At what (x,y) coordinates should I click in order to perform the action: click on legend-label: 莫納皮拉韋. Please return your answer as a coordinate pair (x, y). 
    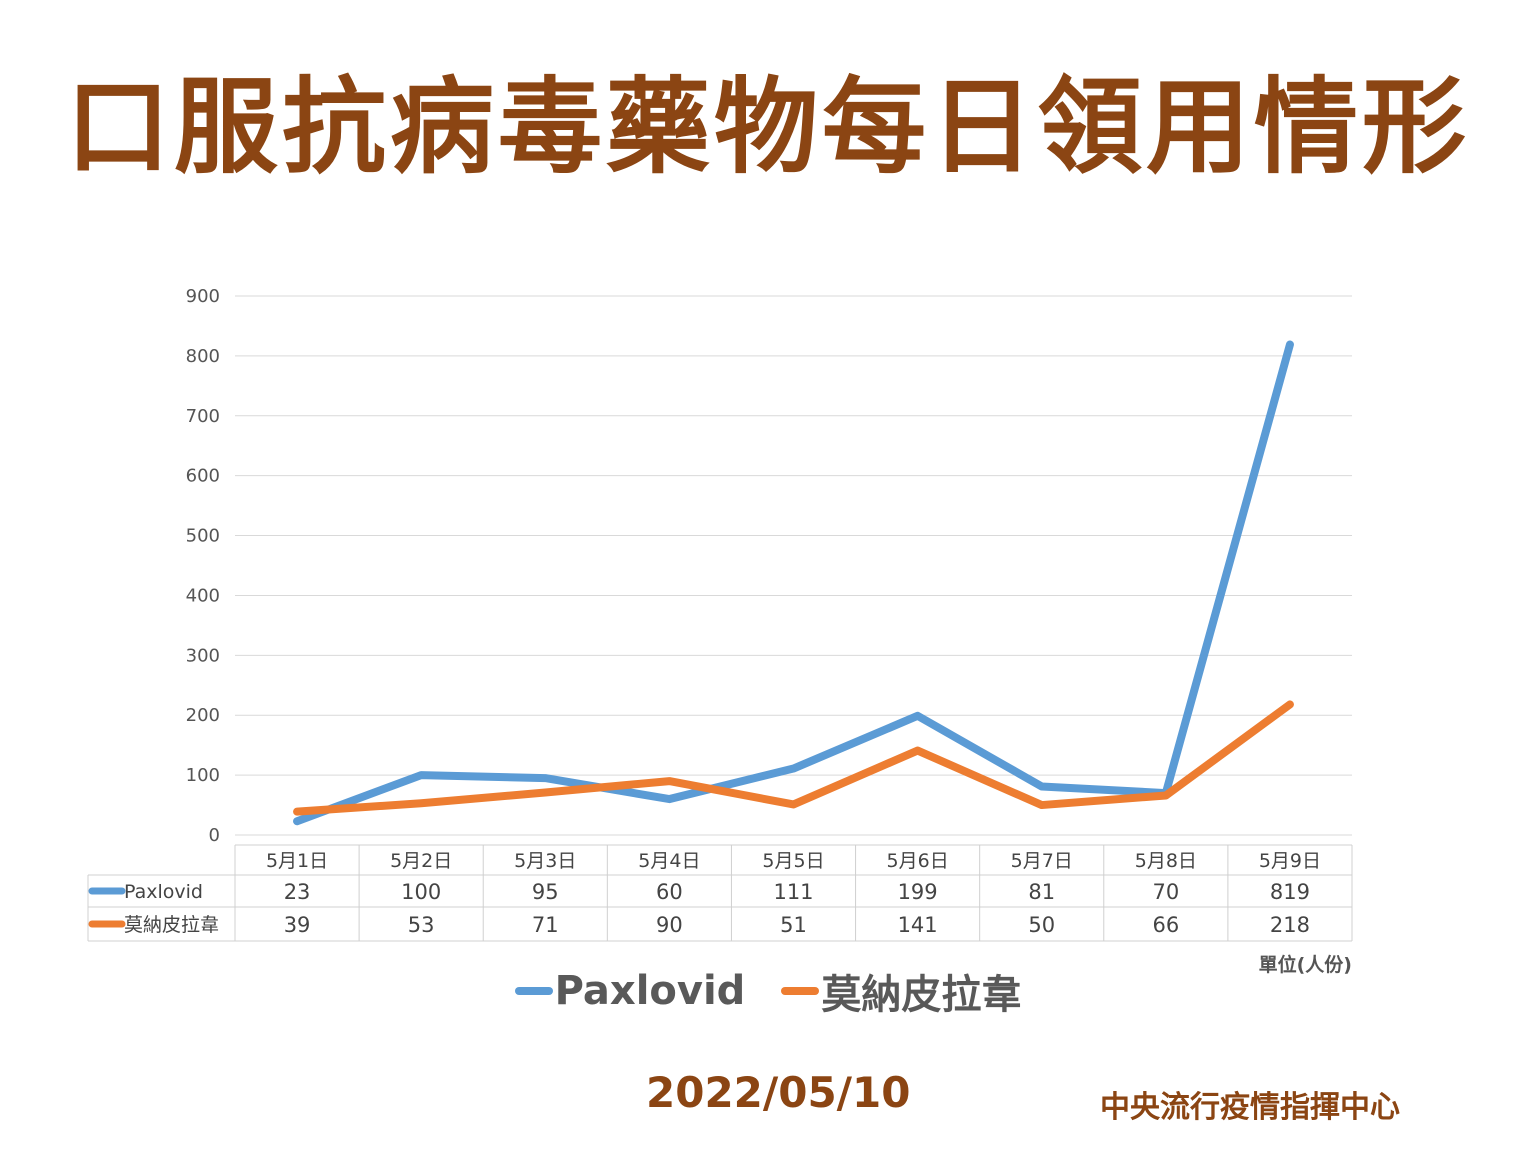
    Looking at the image, I should click on (921, 995).